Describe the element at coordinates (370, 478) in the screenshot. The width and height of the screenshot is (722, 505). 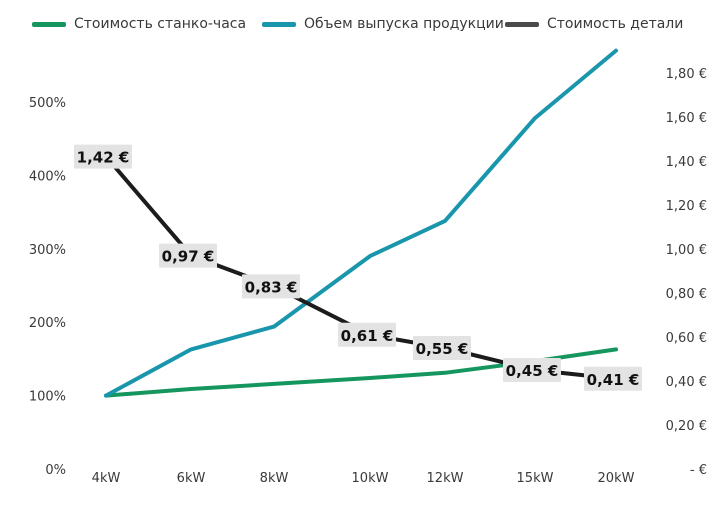
I see `x-tick-label: 10kW` at that location.